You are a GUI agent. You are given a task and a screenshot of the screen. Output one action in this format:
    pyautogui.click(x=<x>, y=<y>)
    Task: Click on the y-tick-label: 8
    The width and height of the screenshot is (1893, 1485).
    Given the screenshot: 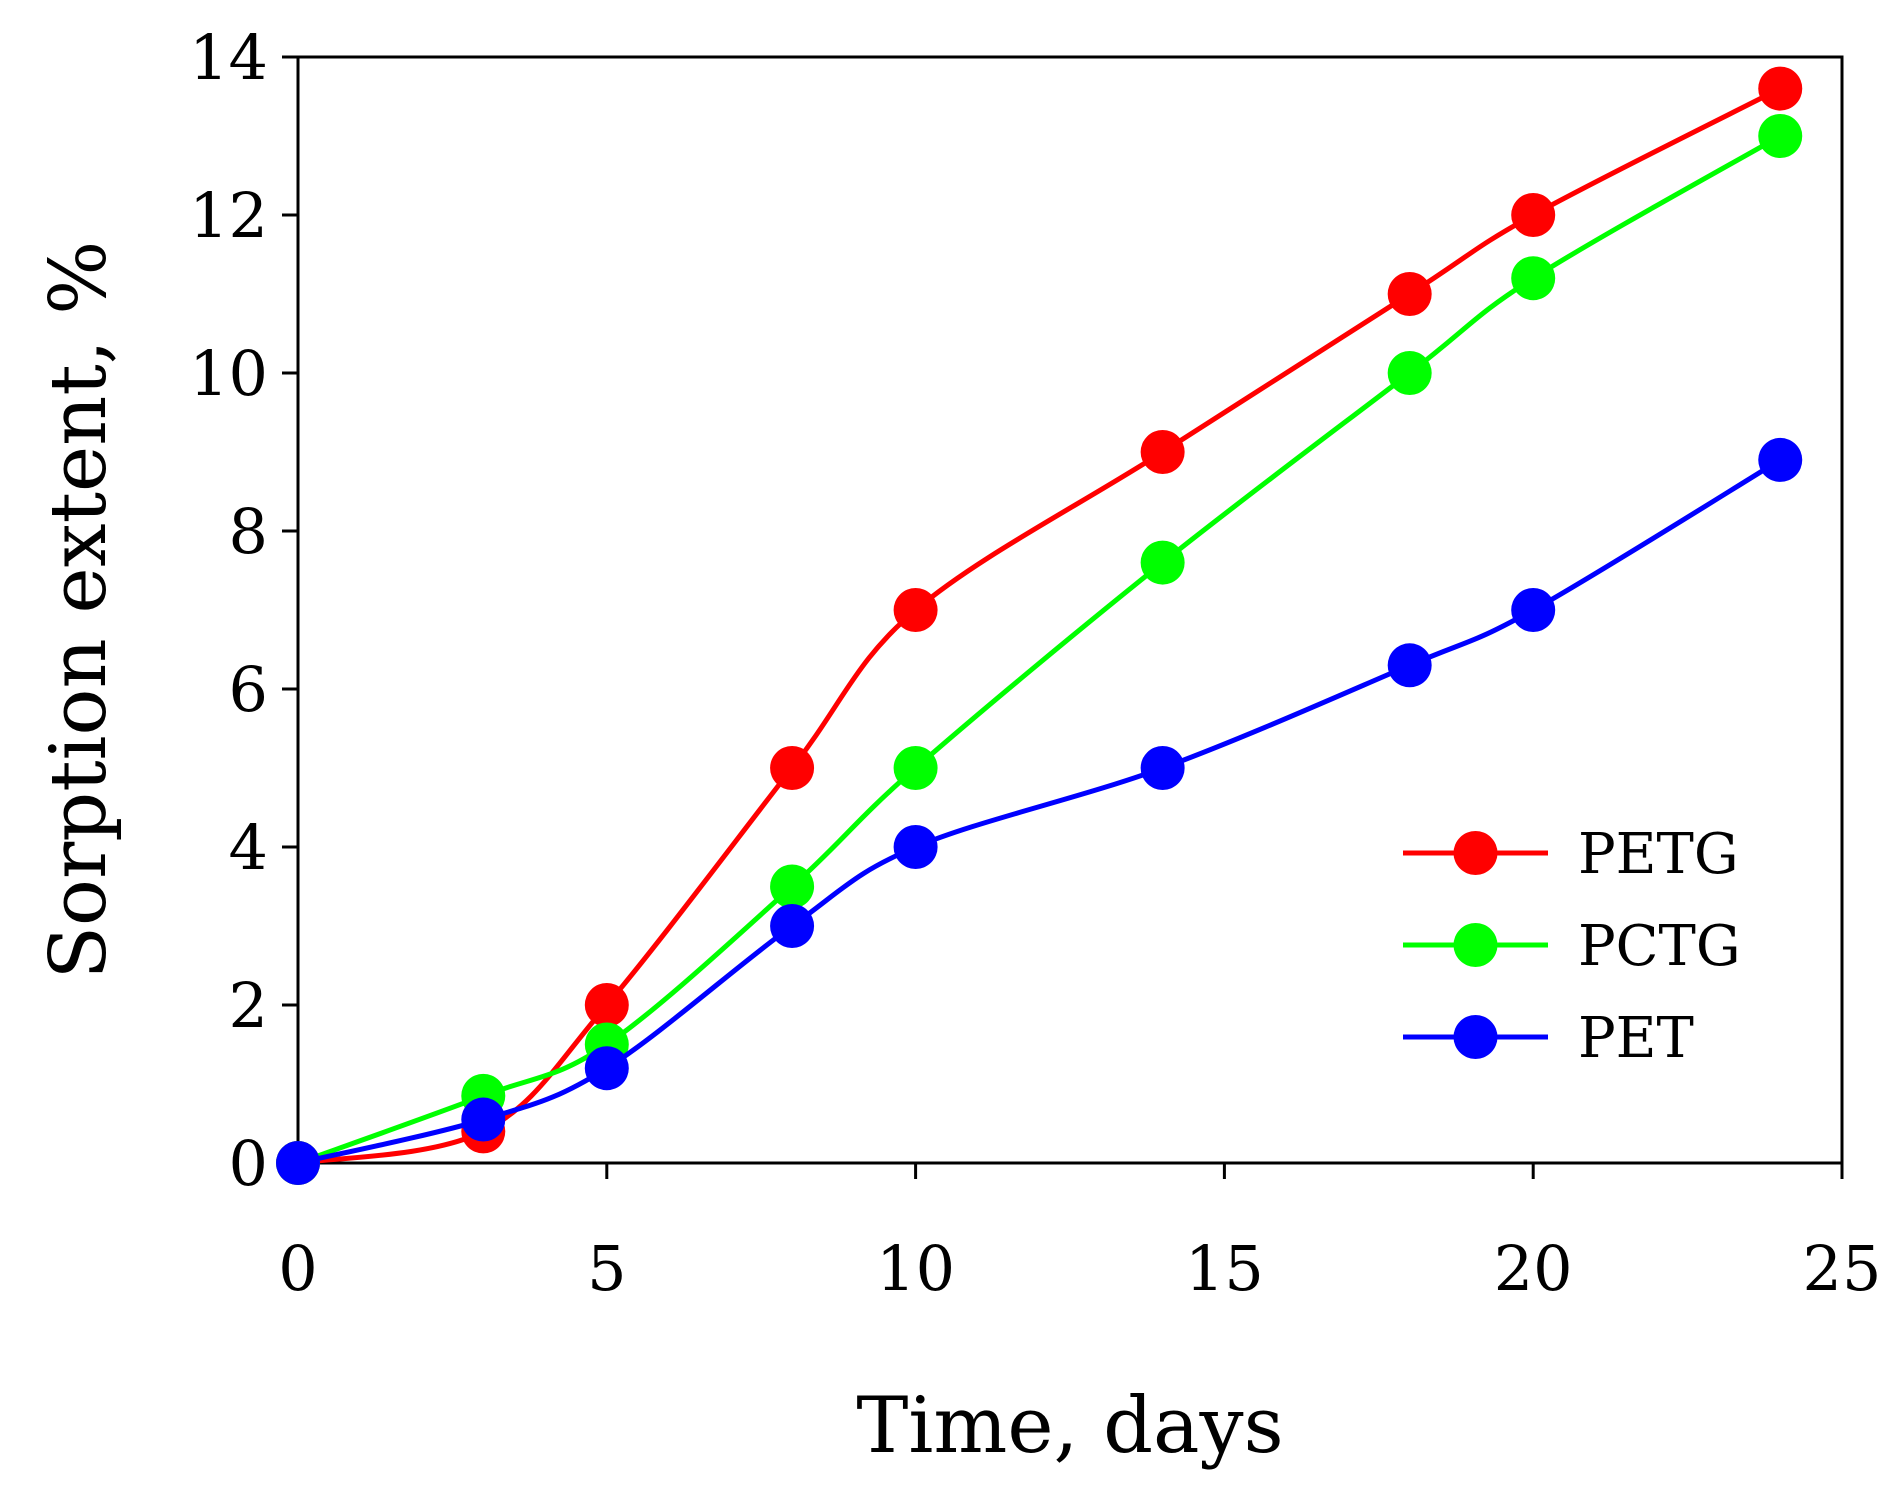 What is the action you would take?
    pyautogui.click(x=248, y=531)
    